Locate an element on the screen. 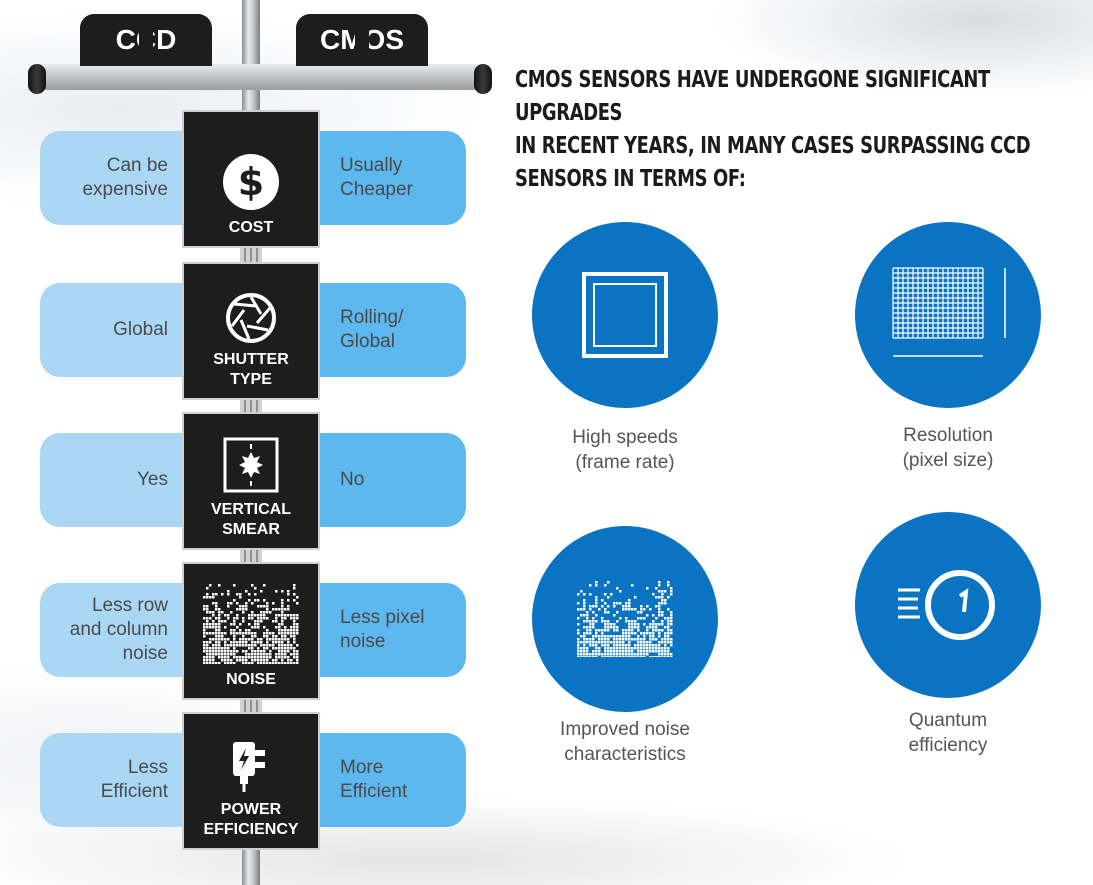  cmos-power-value: More Efficient is located at coordinates (391, 780).